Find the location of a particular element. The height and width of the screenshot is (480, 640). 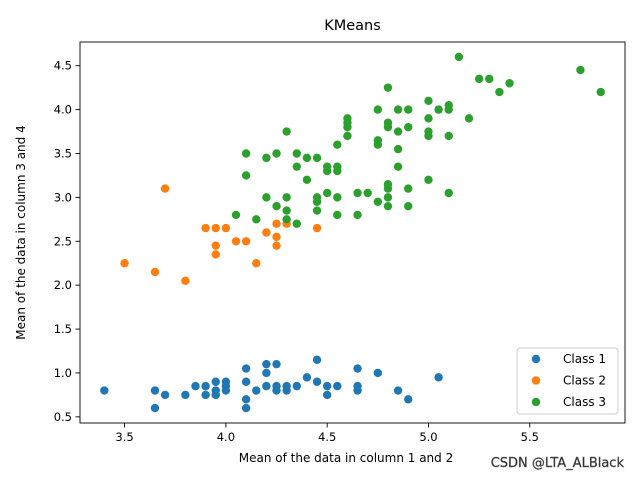

legend-label: Class 3 is located at coordinates (584, 402).